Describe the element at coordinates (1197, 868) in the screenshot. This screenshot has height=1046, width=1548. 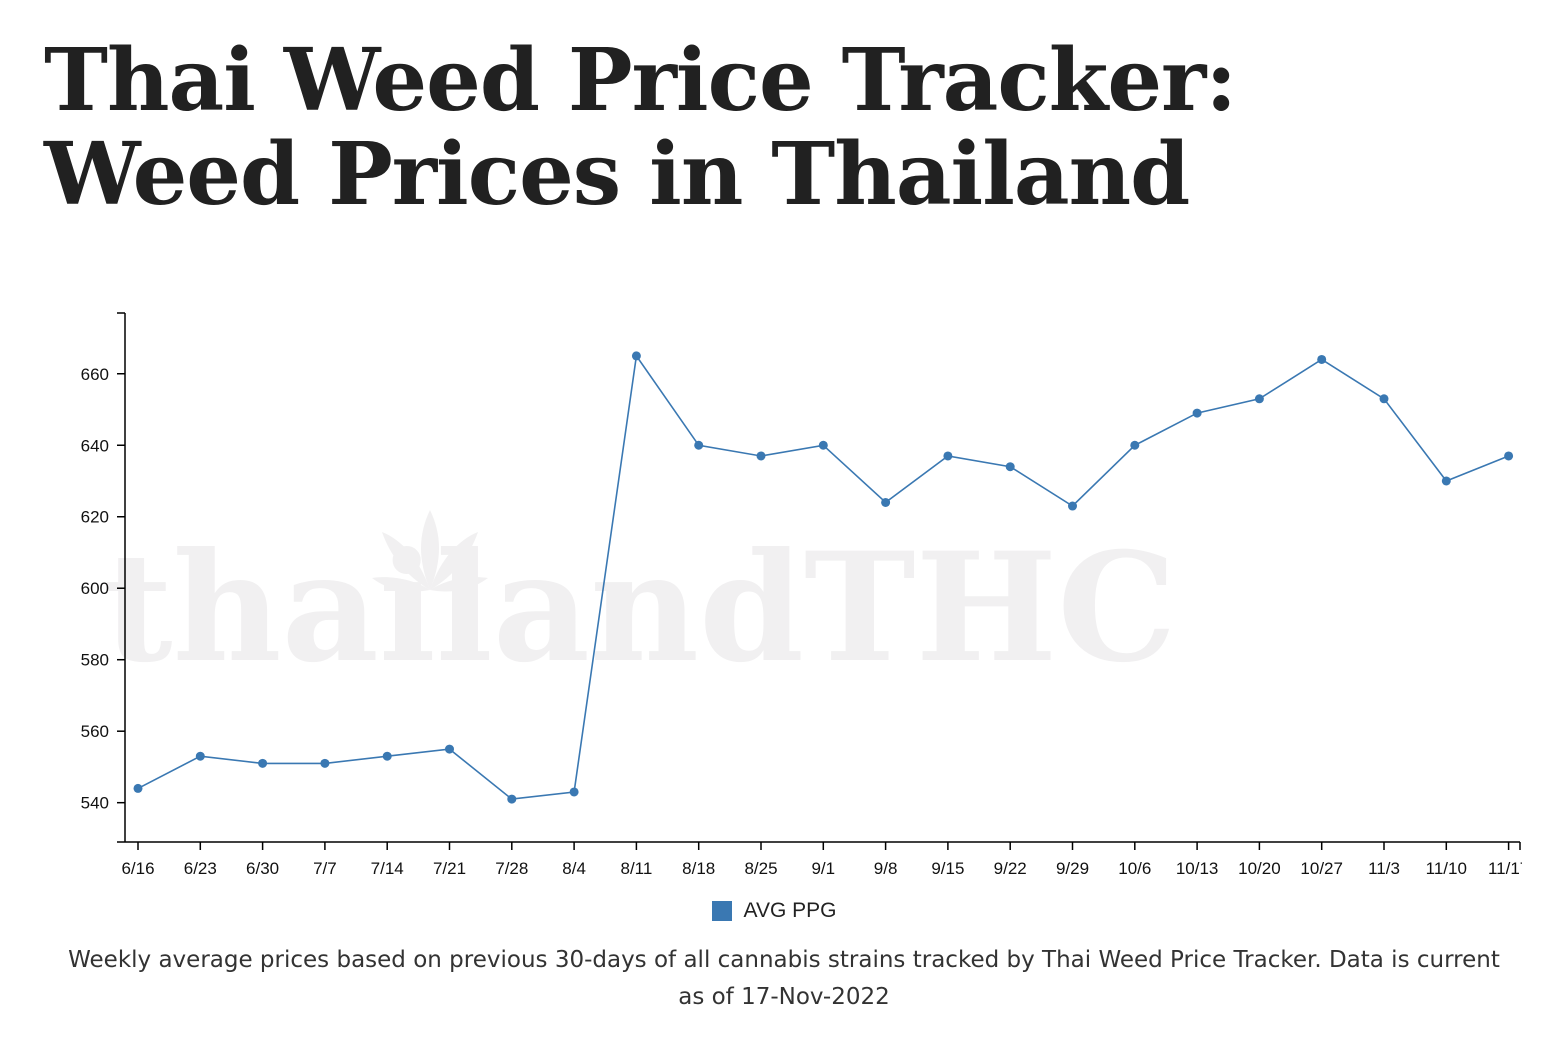
I see `x-tick-label: 10/13` at that location.